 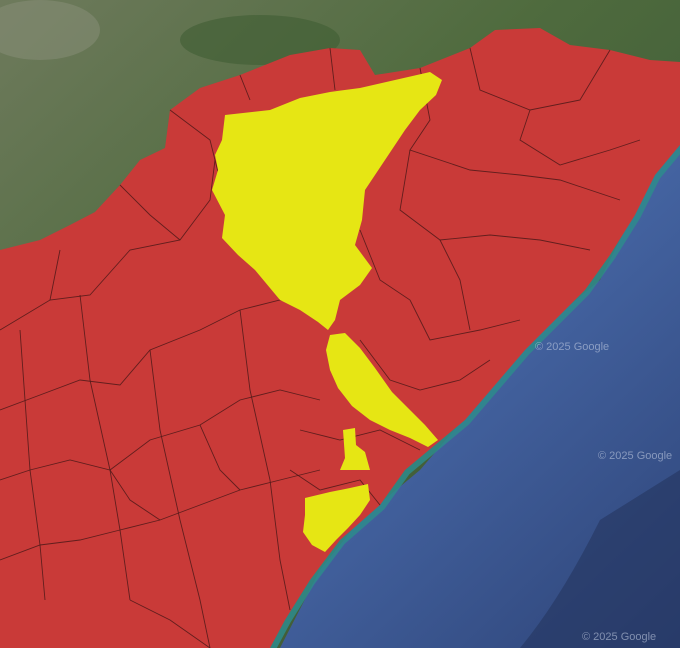 I want to click on highlight-region-central, so click(x=382, y=390).